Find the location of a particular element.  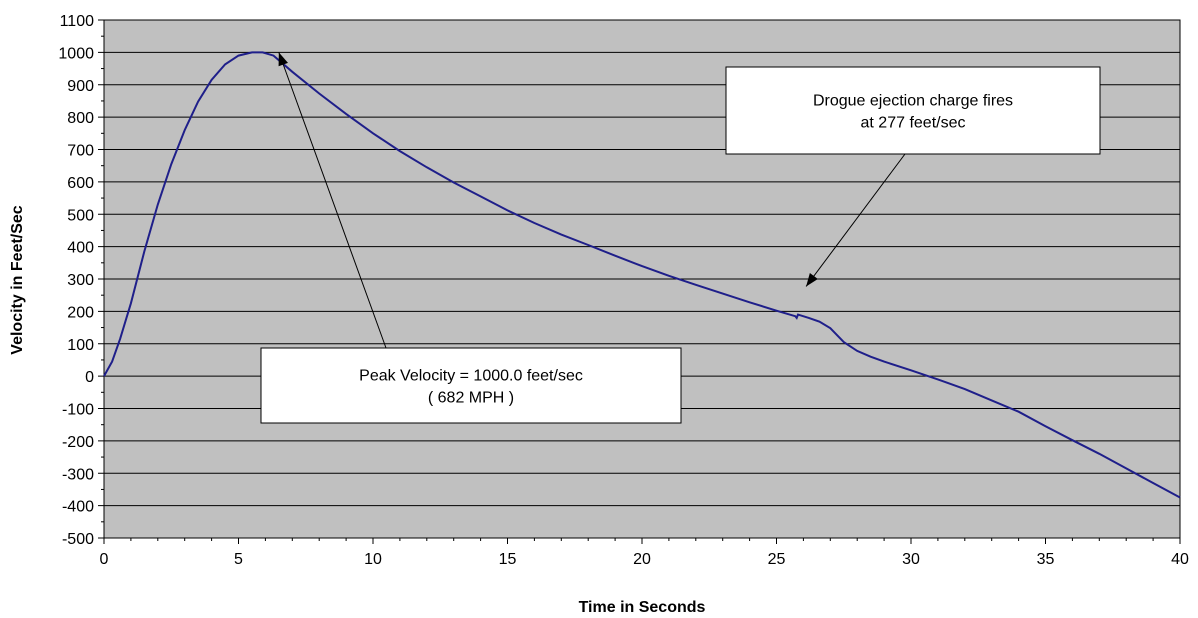

y-tick-label: 200 is located at coordinates (80, 312).